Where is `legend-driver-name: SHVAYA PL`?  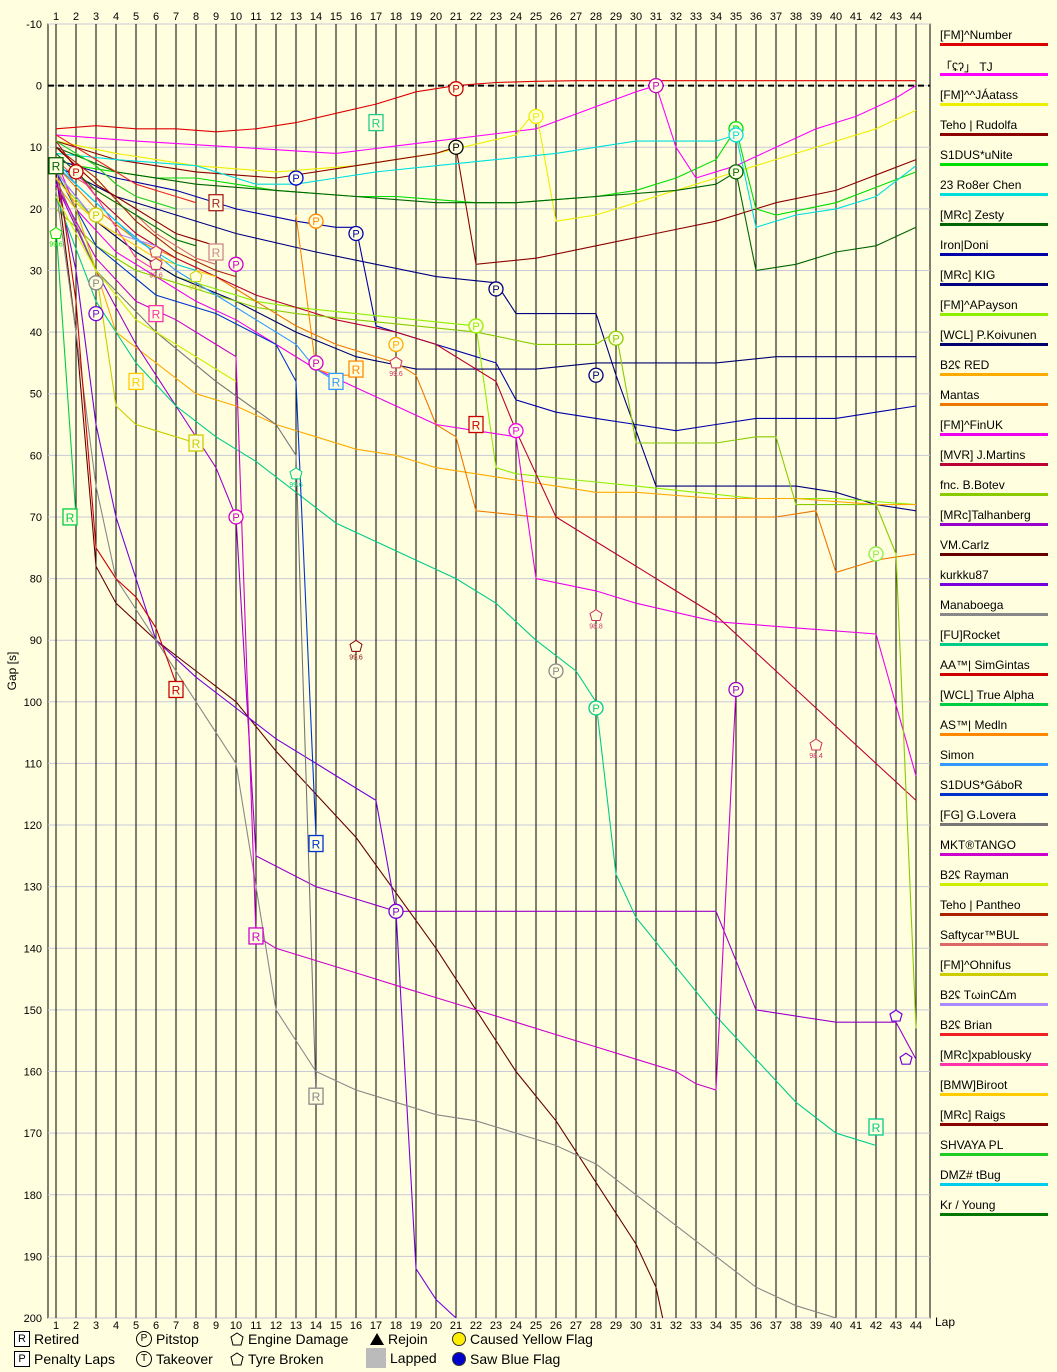
legend-driver-name: SHVAYA PL is located at coordinates (972, 1145).